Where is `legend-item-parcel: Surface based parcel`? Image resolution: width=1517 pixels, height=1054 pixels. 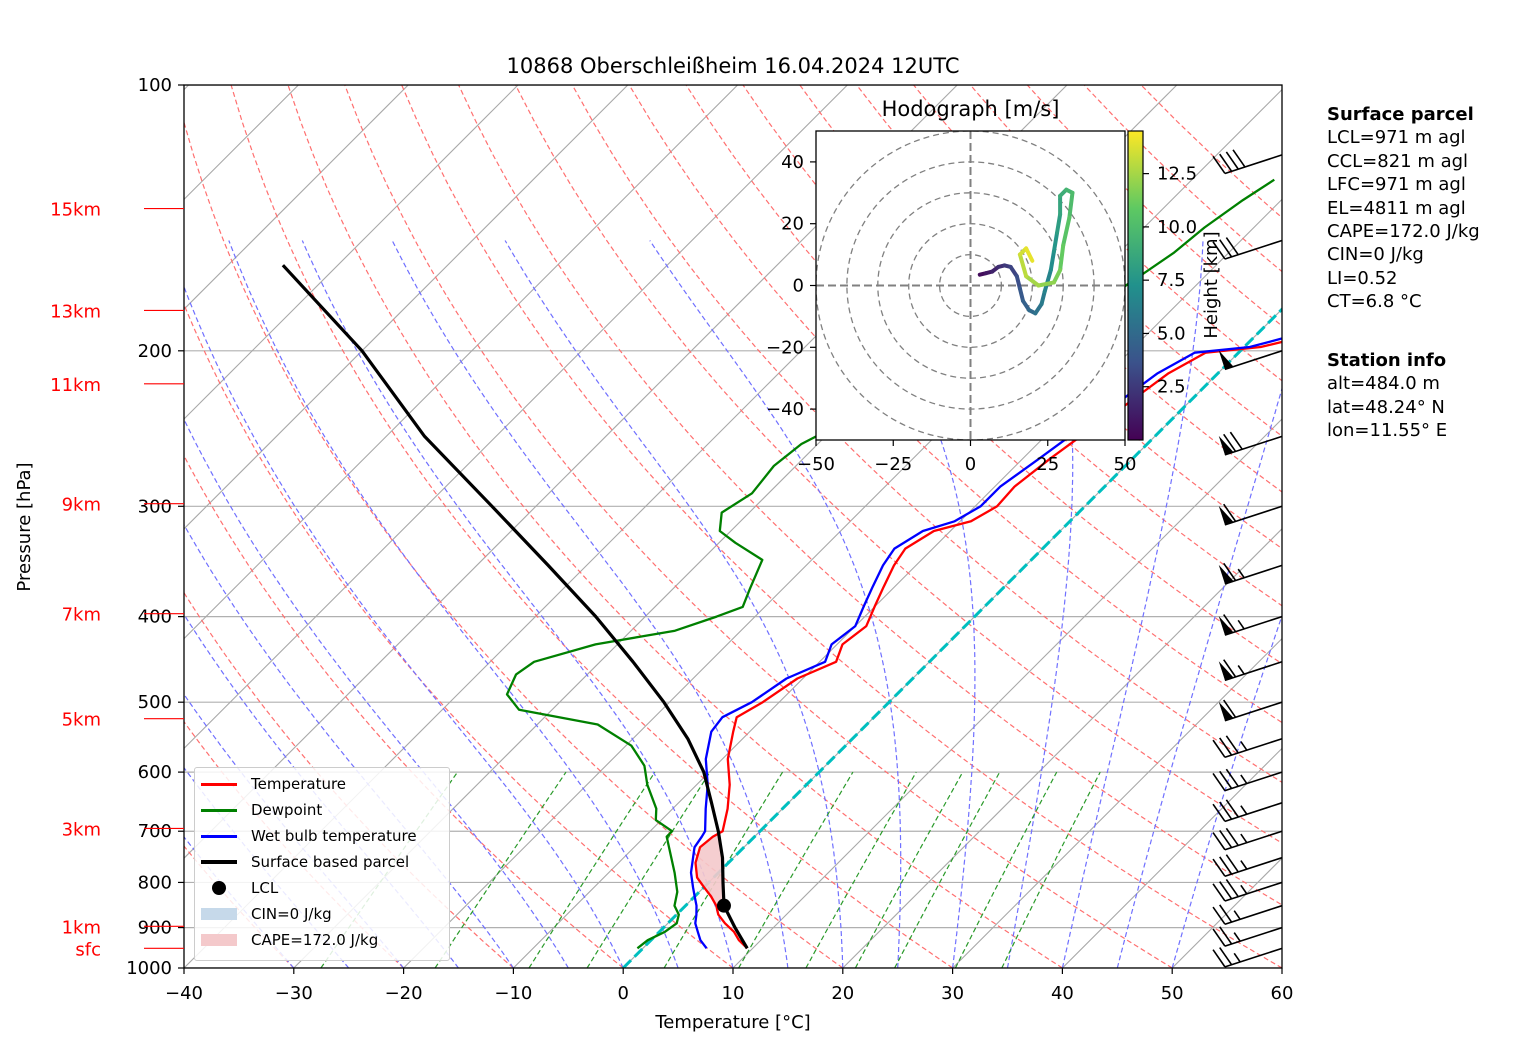
legend-item-parcel: Surface based parcel is located at coordinates (302, 862).